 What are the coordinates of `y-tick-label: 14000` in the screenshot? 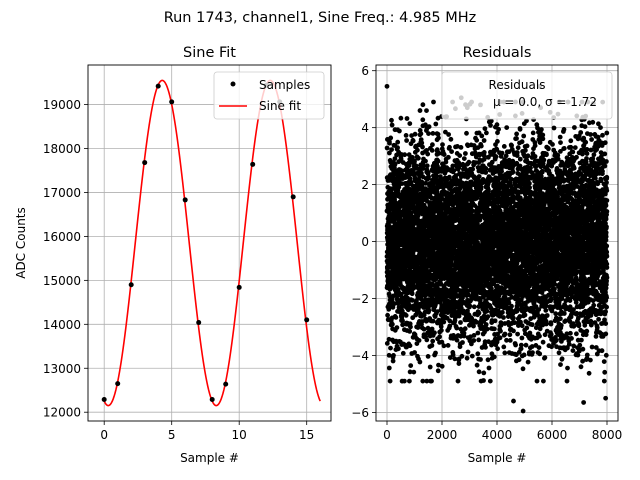 It's located at (62, 325).